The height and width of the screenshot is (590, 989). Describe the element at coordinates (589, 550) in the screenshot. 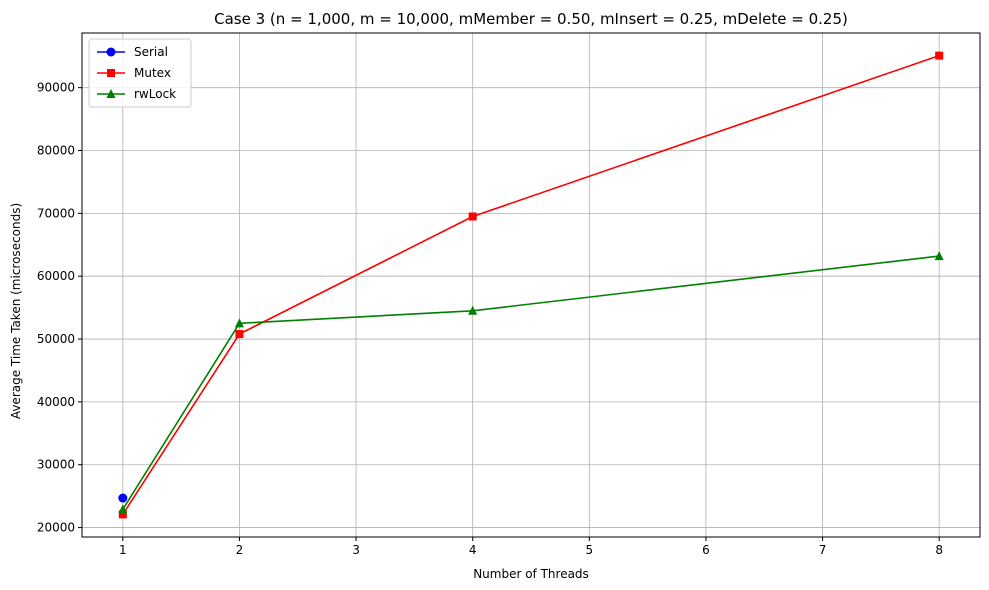

I see `x-tick-label: 5` at that location.